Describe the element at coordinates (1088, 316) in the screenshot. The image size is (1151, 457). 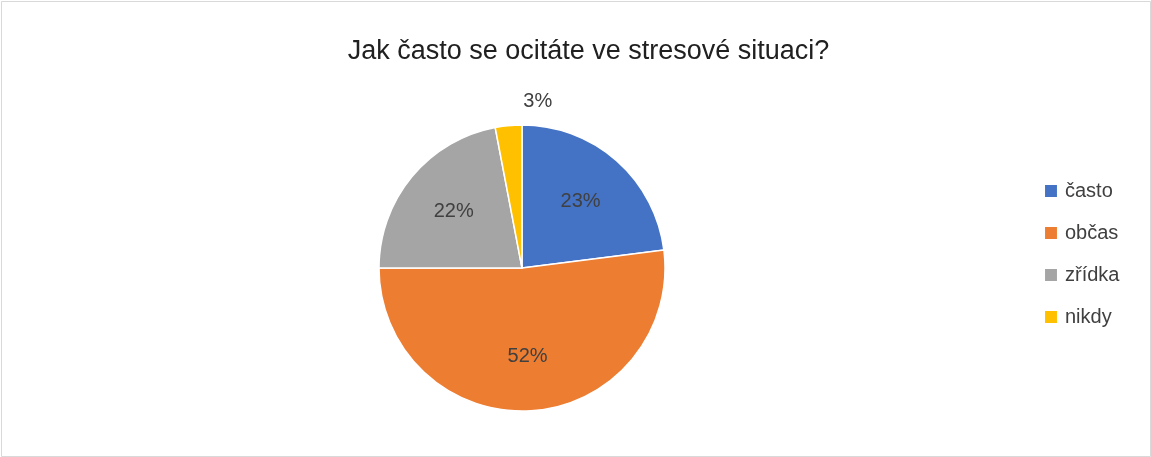
I see `legend-label: nikdy` at that location.